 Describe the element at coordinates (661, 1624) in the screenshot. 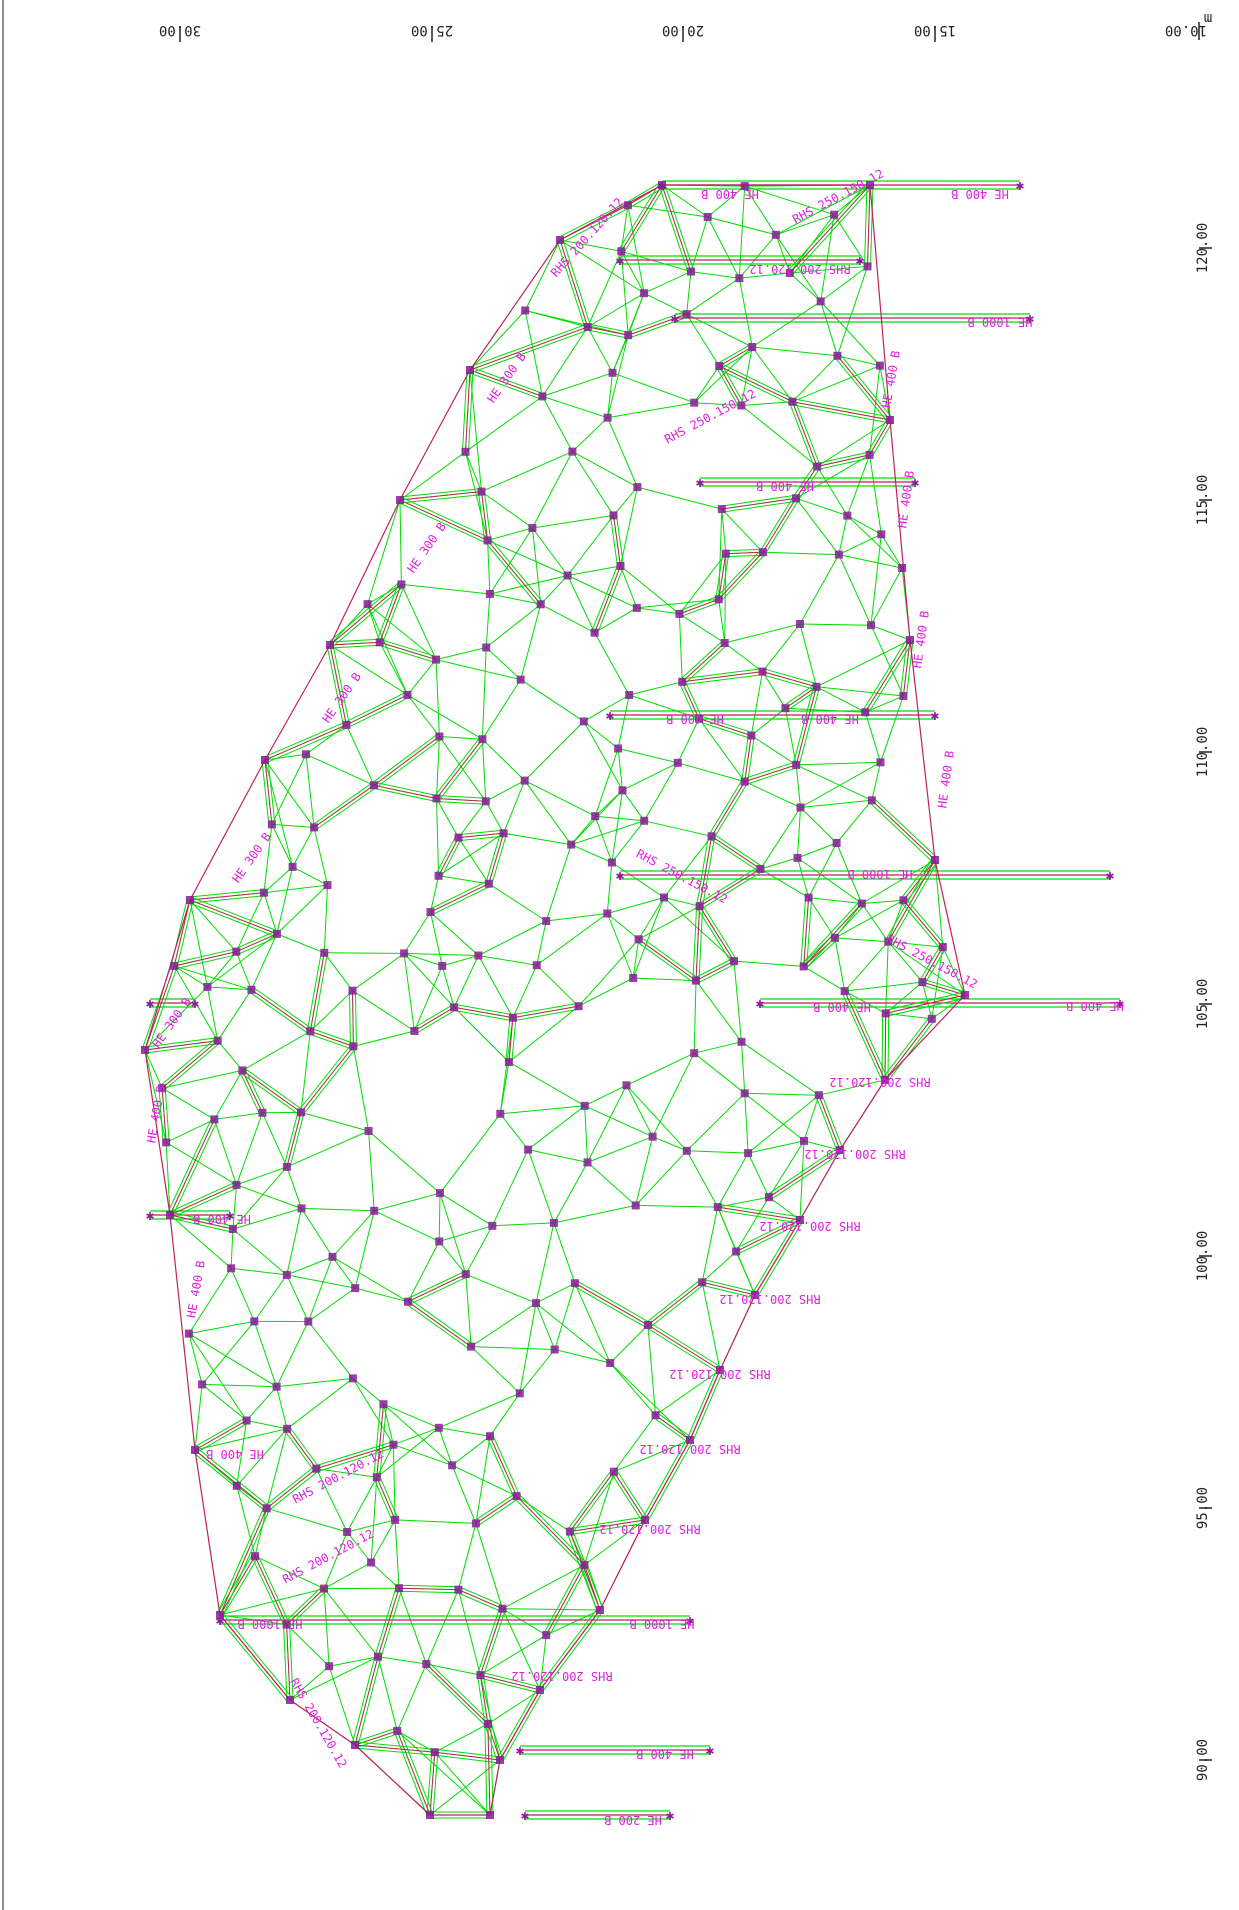

I see `member-label: HE 1000 B` at that location.